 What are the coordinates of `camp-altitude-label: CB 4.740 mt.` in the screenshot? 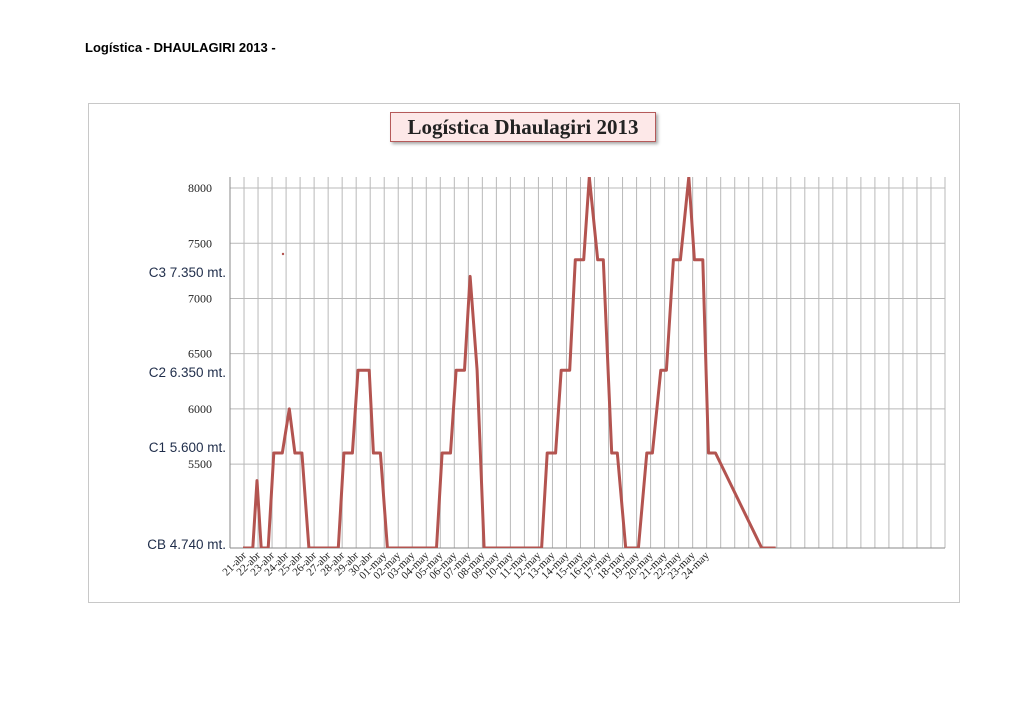 It's located at (186, 544).